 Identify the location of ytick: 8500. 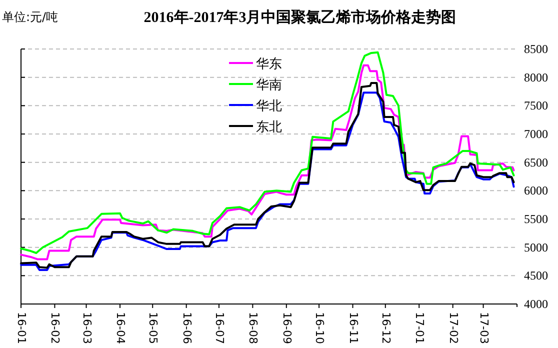
(536, 49).